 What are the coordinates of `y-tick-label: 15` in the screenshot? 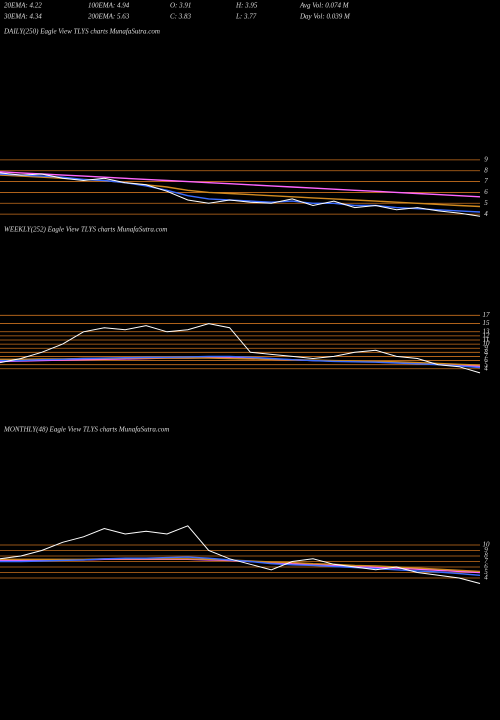 It's located at (487, 323).